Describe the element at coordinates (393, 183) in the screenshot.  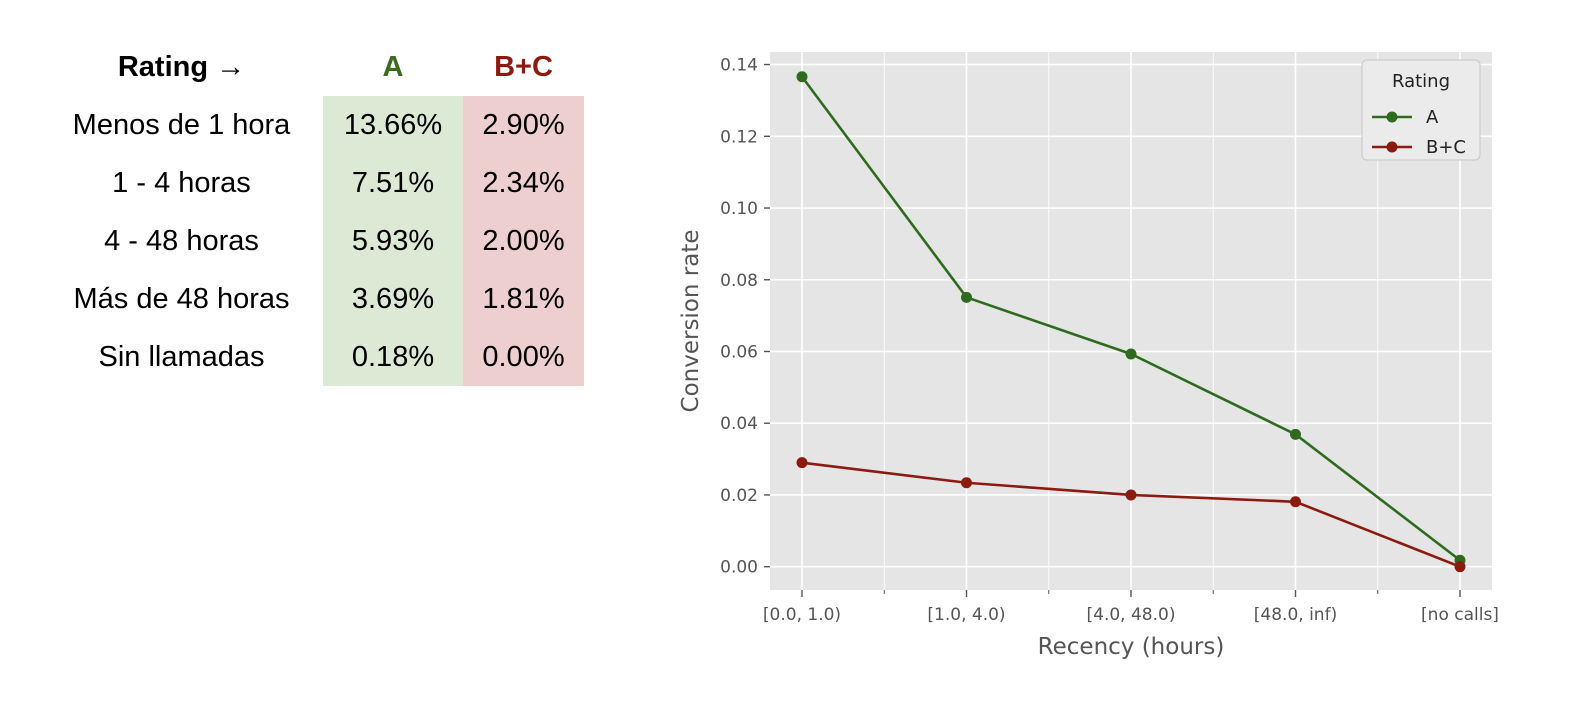
I see `cell-a: 7.51%` at that location.